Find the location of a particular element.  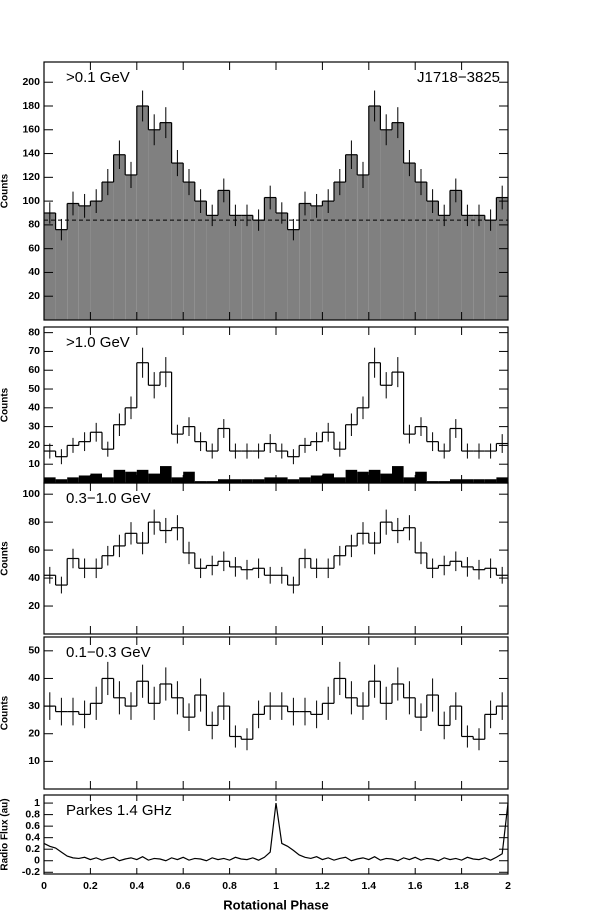

y-tick-label: 50 is located at coordinates (34, 651).